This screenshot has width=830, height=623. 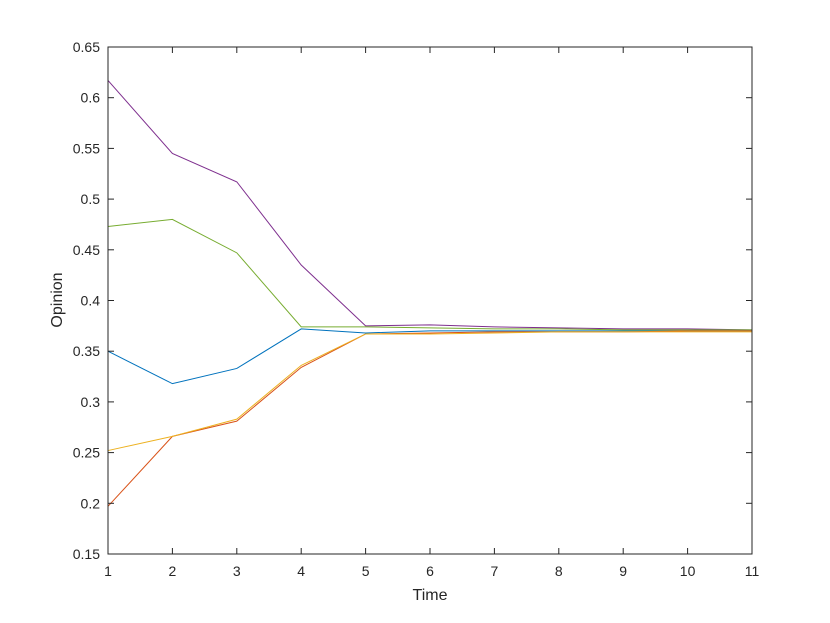 I want to click on x-axis-title: Time, so click(x=430, y=595).